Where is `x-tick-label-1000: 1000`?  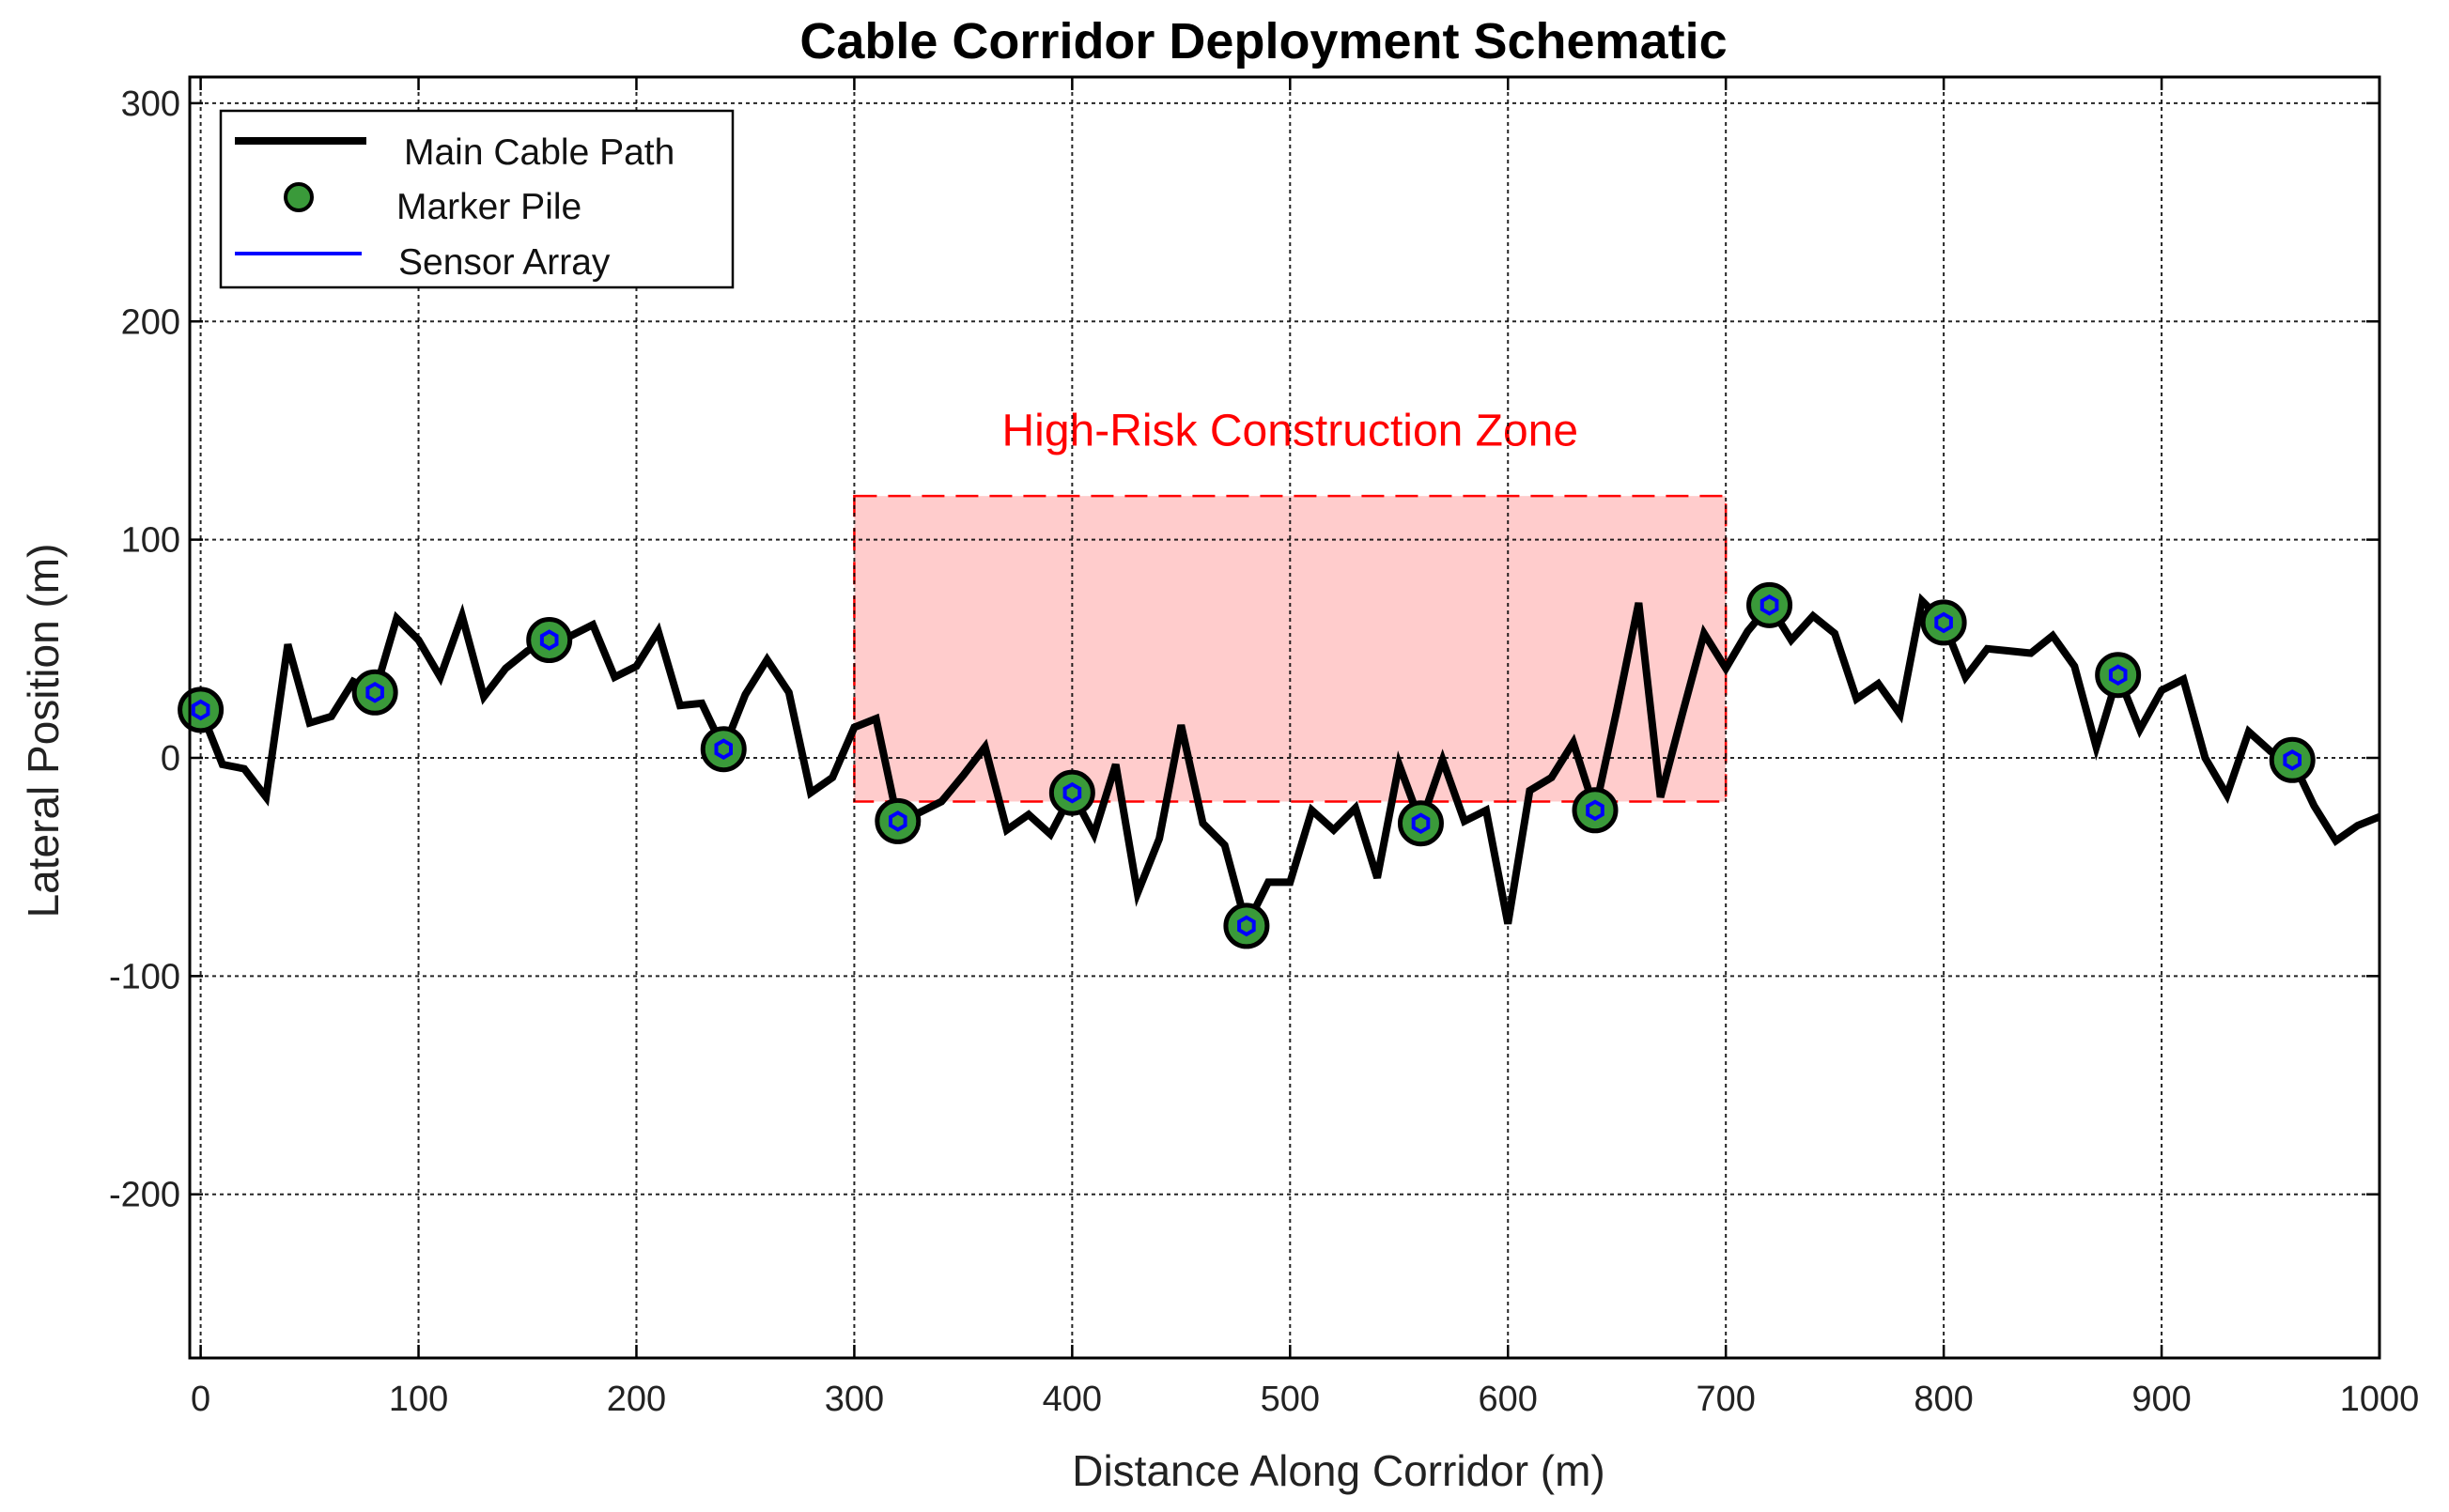 x-tick-label-1000: 1000 is located at coordinates (2380, 1400).